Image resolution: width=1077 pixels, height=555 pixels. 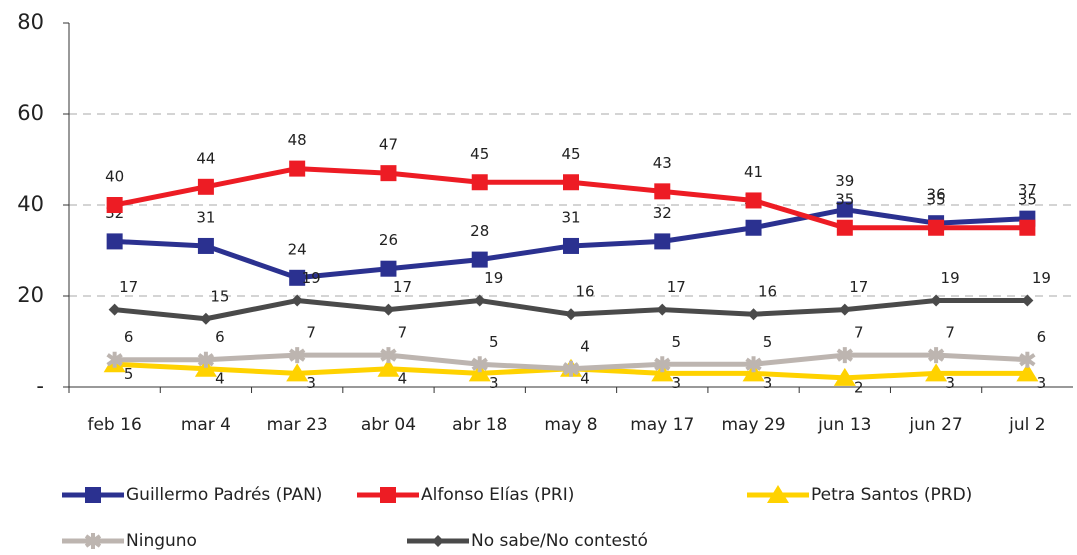 I want to click on legend-label: Guillermo Padrés (PAN), so click(x=224, y=495).